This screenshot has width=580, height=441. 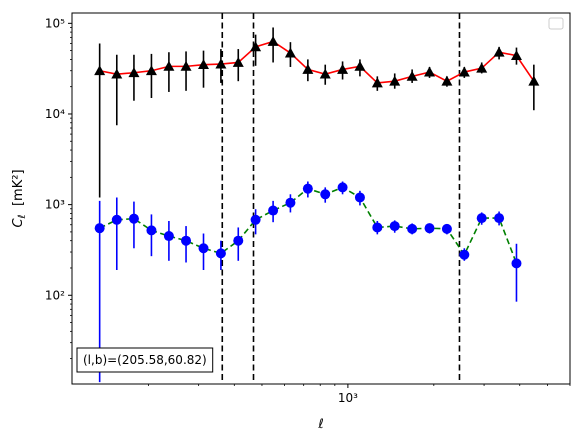 I want to click on legend-box, so click(x=556, y=23).